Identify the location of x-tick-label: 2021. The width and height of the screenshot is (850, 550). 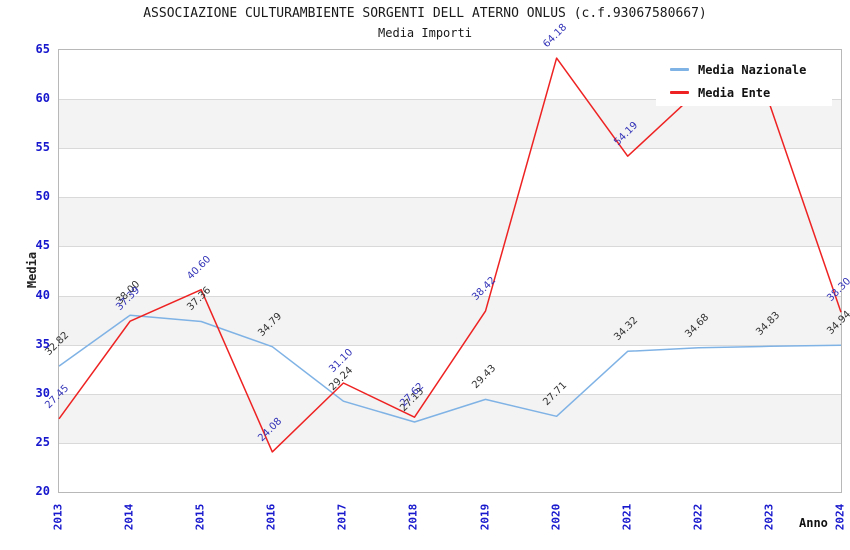
(627, 517).